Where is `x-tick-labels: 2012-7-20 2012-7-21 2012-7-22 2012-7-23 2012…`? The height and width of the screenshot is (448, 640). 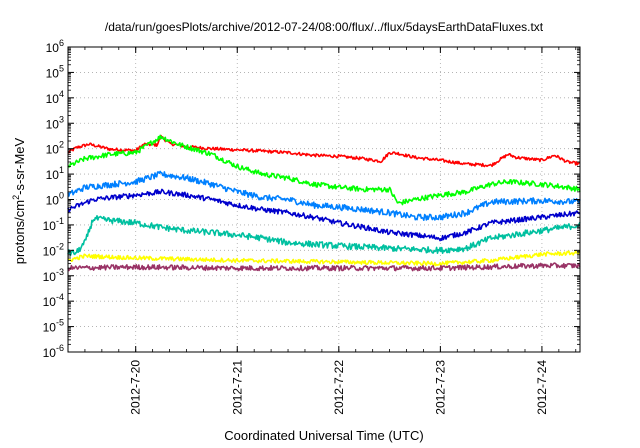
x-tick-labels: 2012-7-20 2012-7-21 2012-7-22 2012-7-23 2012… is located at coordinates (339, 387).